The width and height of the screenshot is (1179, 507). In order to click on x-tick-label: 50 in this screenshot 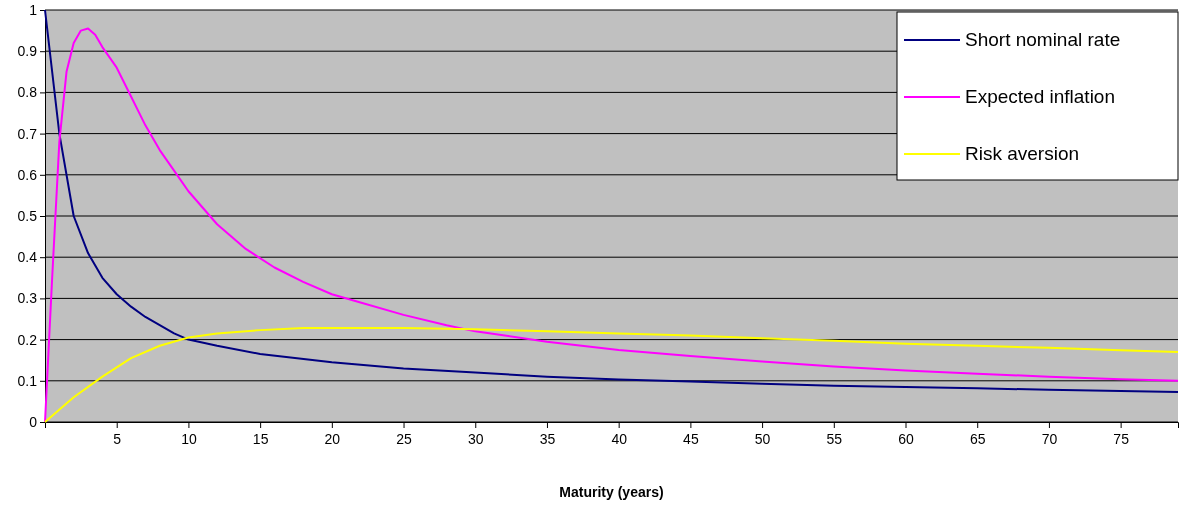, I will do `click(762, 438)`.